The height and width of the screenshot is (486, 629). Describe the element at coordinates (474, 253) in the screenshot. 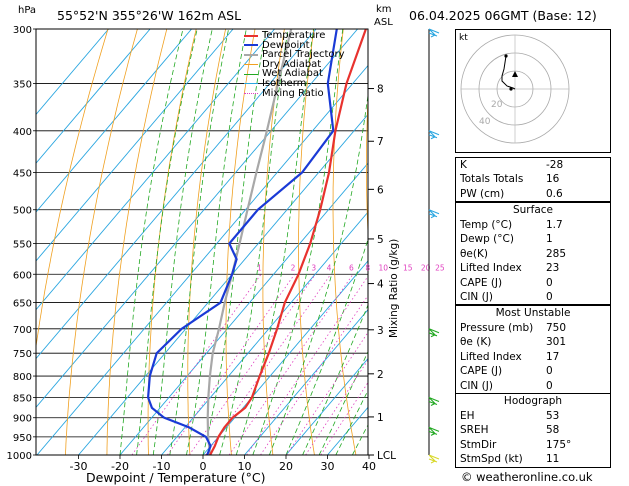

I see `surface-thetae-label: θe(K)` at that location.